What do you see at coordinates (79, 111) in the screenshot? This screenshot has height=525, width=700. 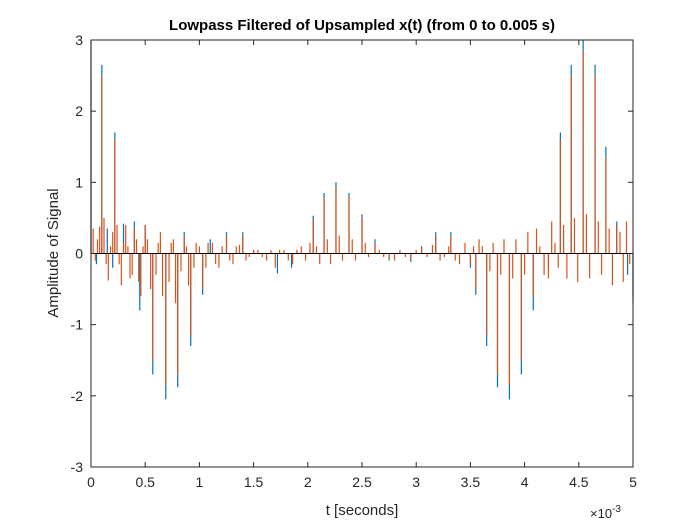 I see `y-tick-label: 2` at bounding box center [79, 111].